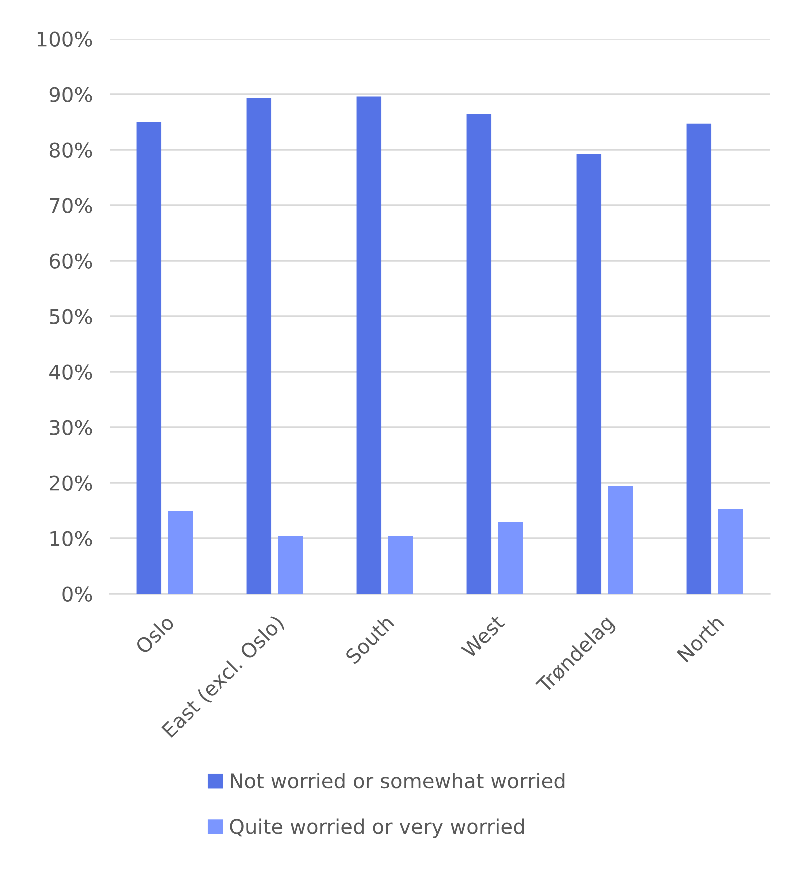 The width and height of the screenshot is (795, 873). What do you see at coordinates (71, 316) in the screenshot?
I see `y-tick-label: 50%` at bounding box center [71, 316].